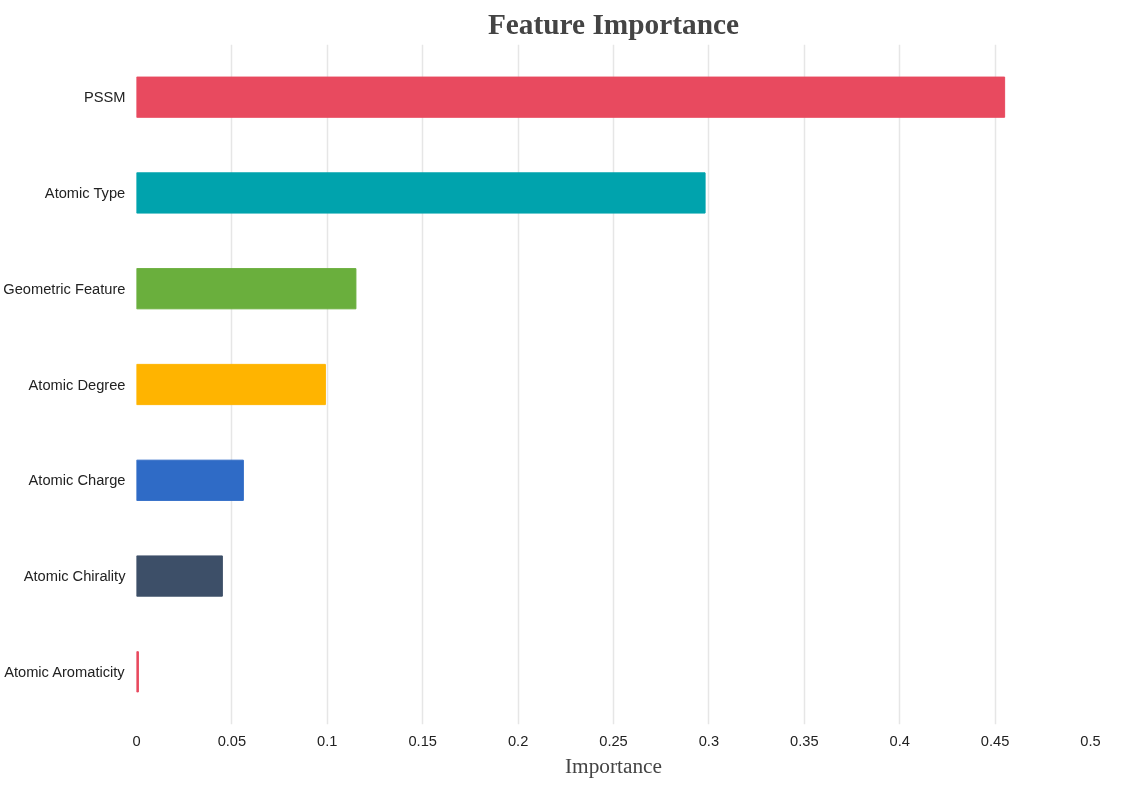  Describe the element at coordinates (518, 740) in the screenshot. I see `x-tick-label: 0.2` at that location.